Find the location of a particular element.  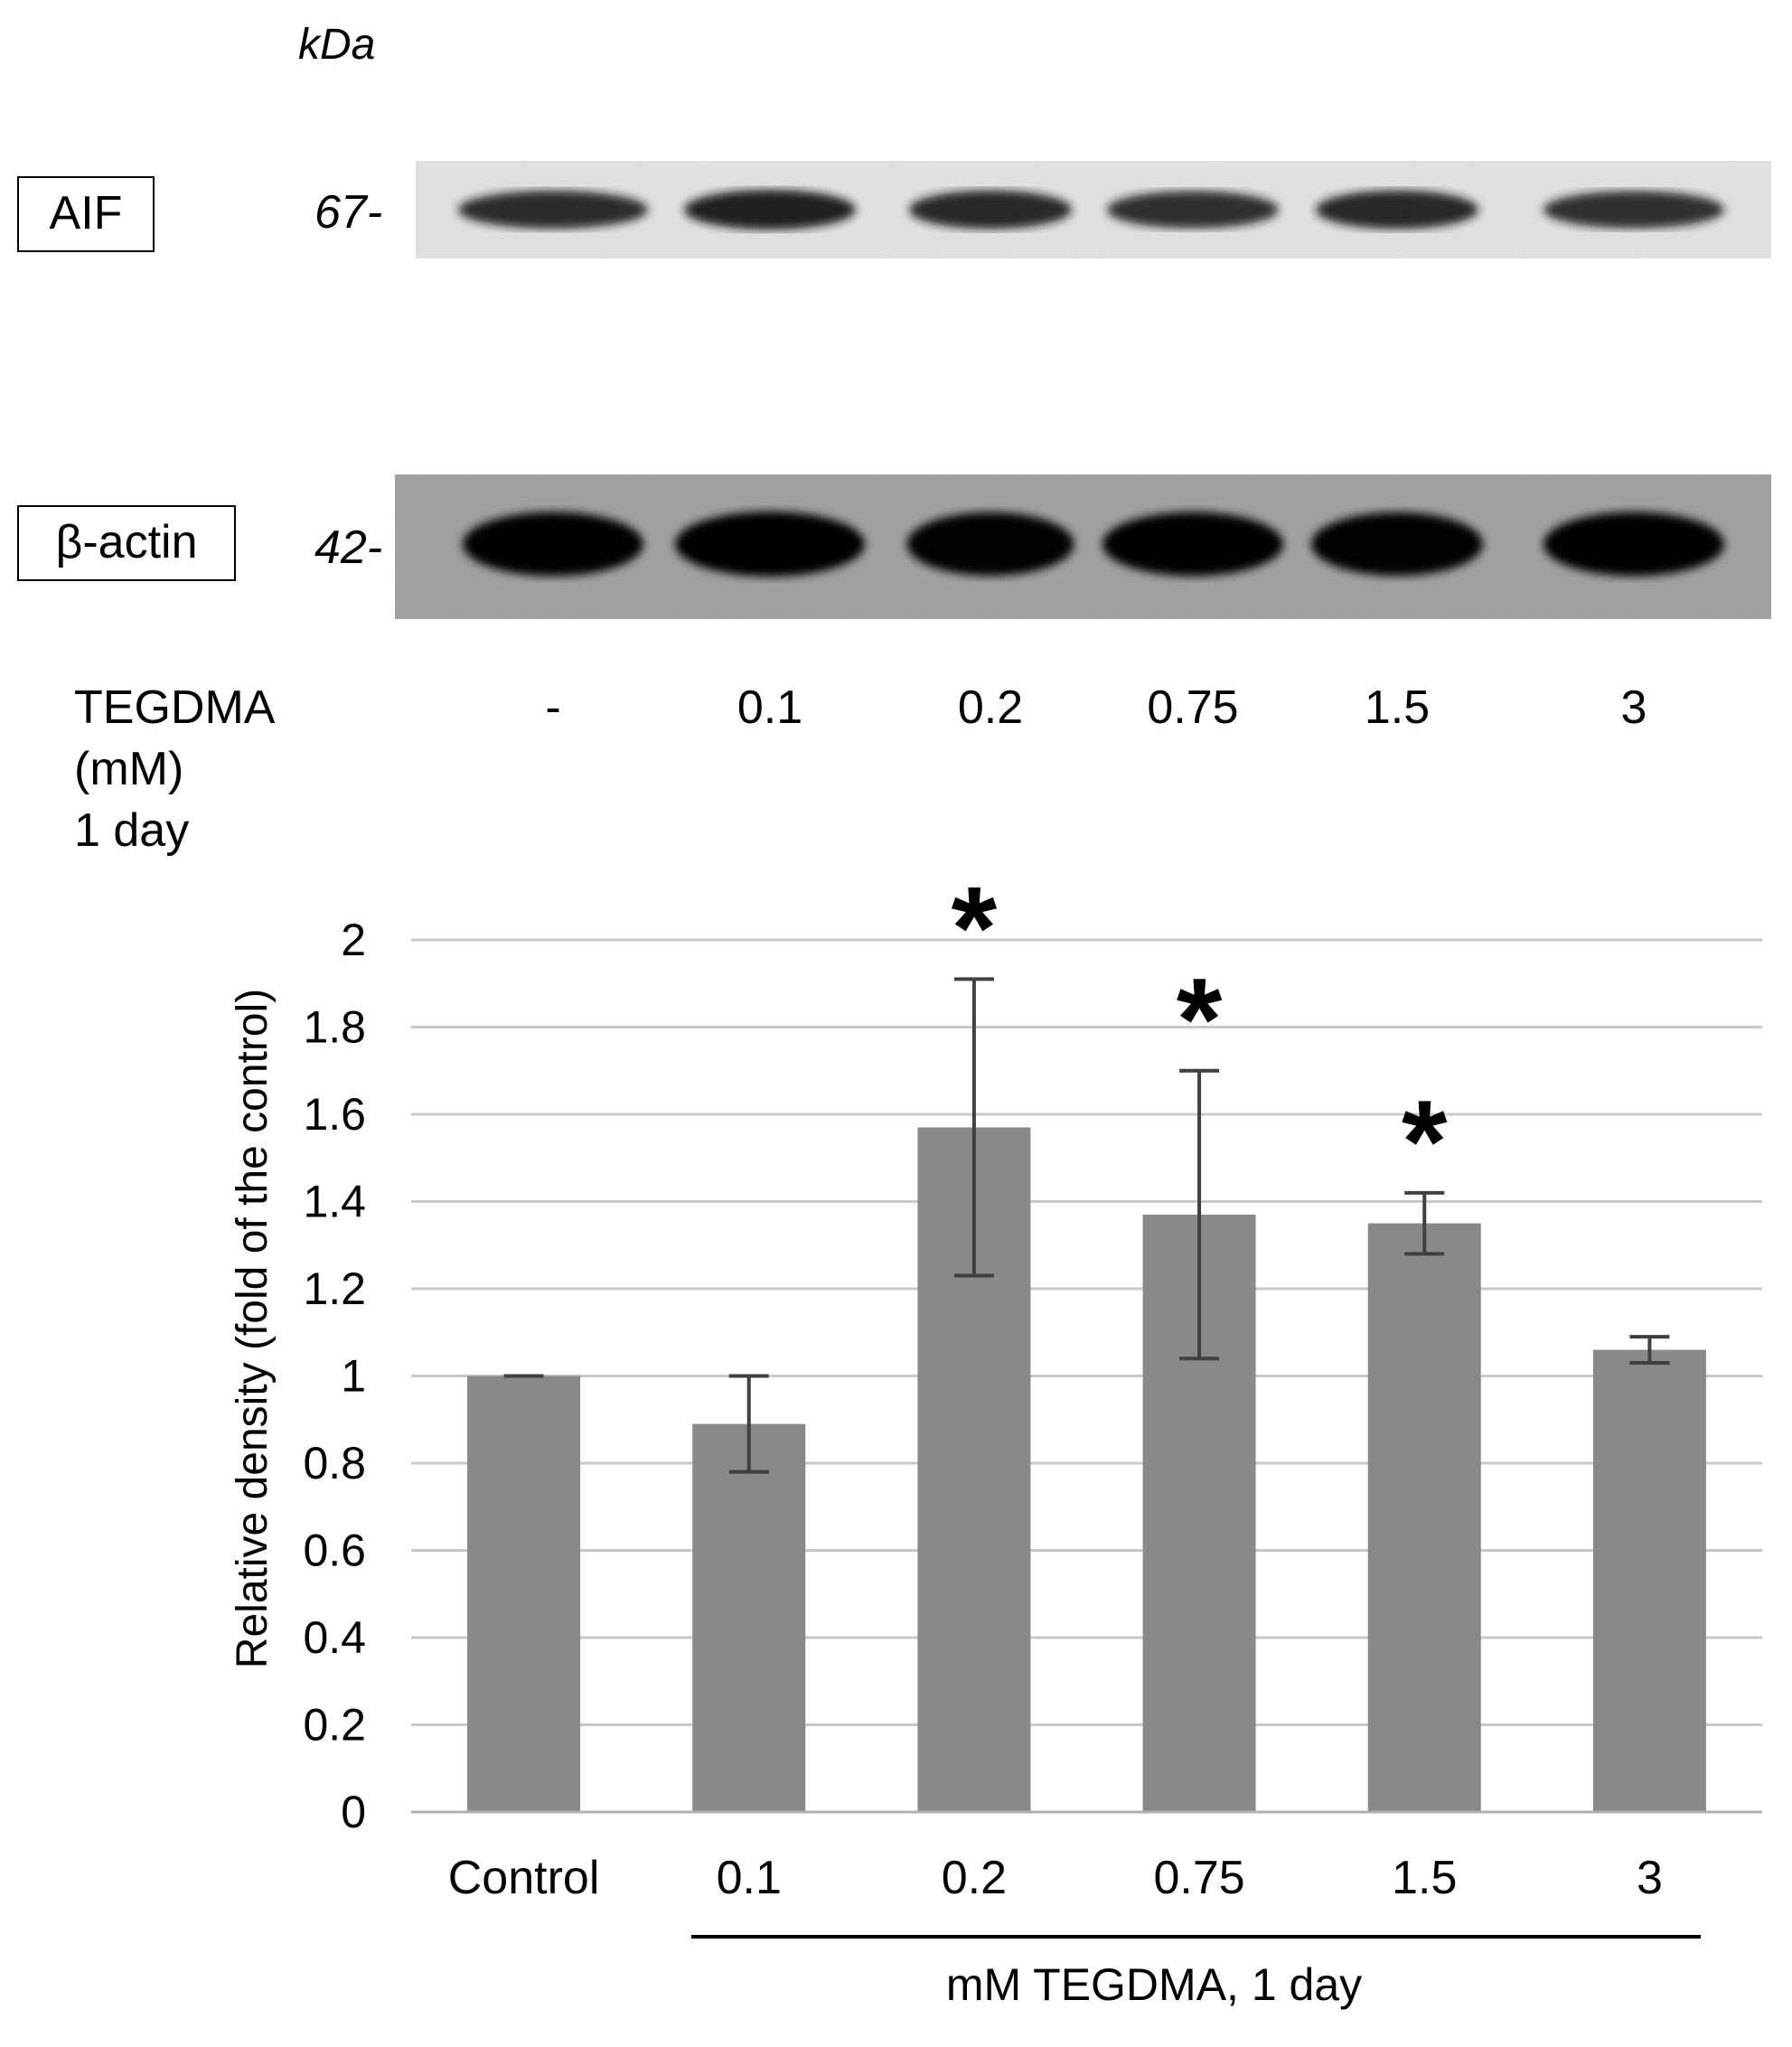

beta-actin-marker-42: 42- is located at coordinates (348, 547).